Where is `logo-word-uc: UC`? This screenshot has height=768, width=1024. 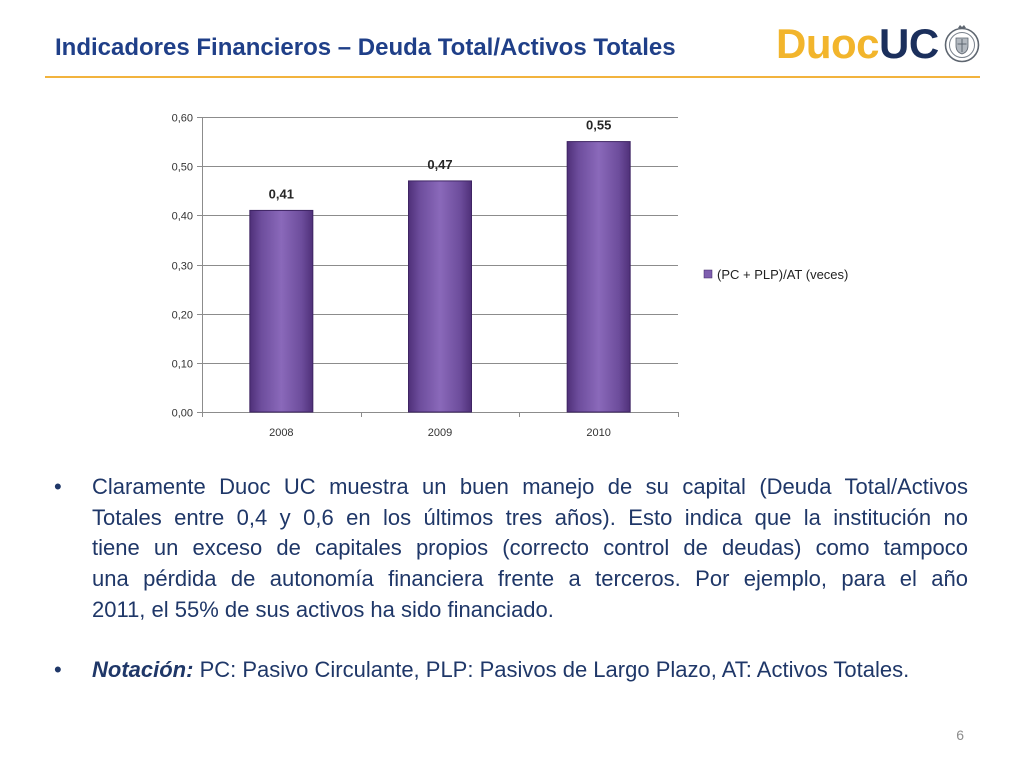 logo-word-uc: UC is located at coordinates (909, 43).